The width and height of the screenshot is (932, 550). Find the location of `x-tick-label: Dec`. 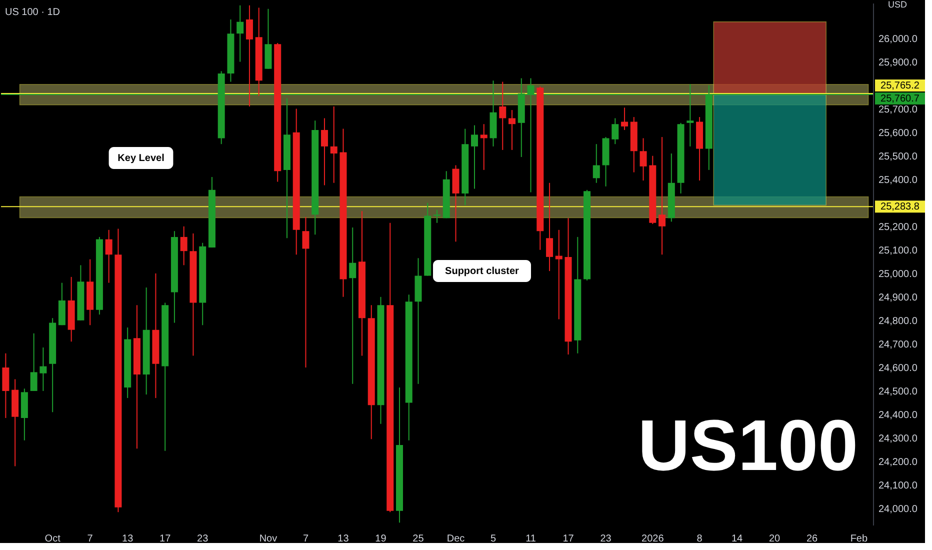

x-tick-label: Dec is located at coordinates (455, 539).